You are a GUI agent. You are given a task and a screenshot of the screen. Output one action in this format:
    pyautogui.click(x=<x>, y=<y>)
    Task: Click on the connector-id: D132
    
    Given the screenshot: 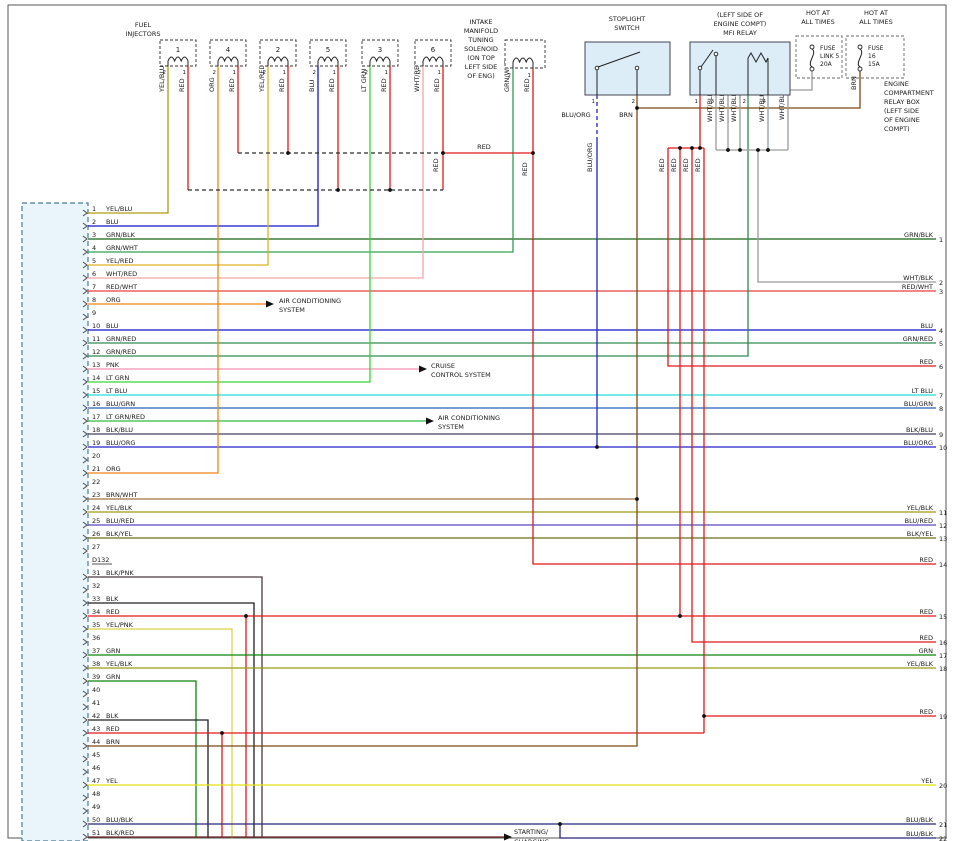 What is the action you would take?
    pyautogui.click(x=100, y=560)
    